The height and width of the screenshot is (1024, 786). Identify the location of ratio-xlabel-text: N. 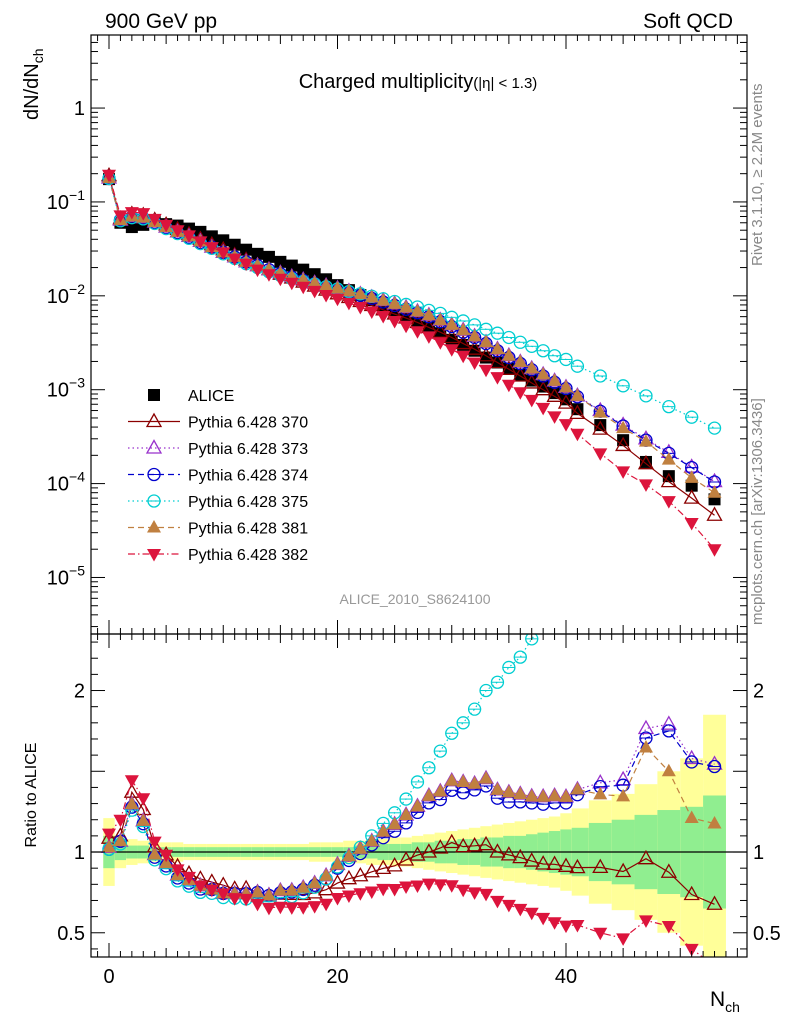
(717, 999).